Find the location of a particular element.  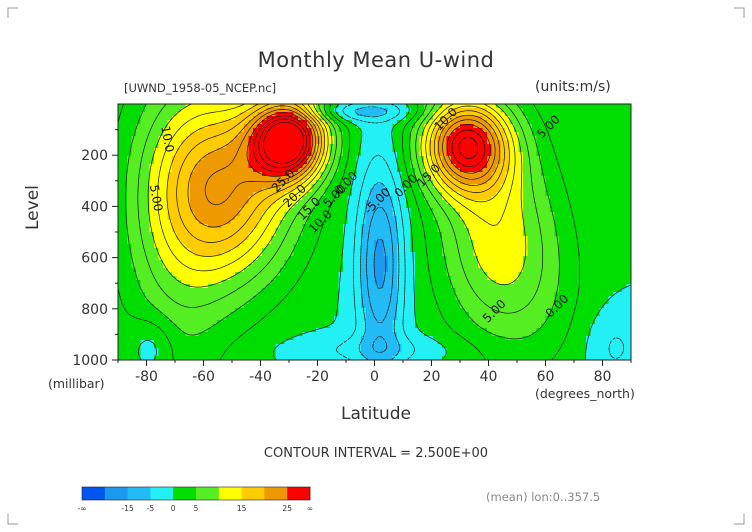

x-tick-label: 40 is located at coordinates (489, 377).